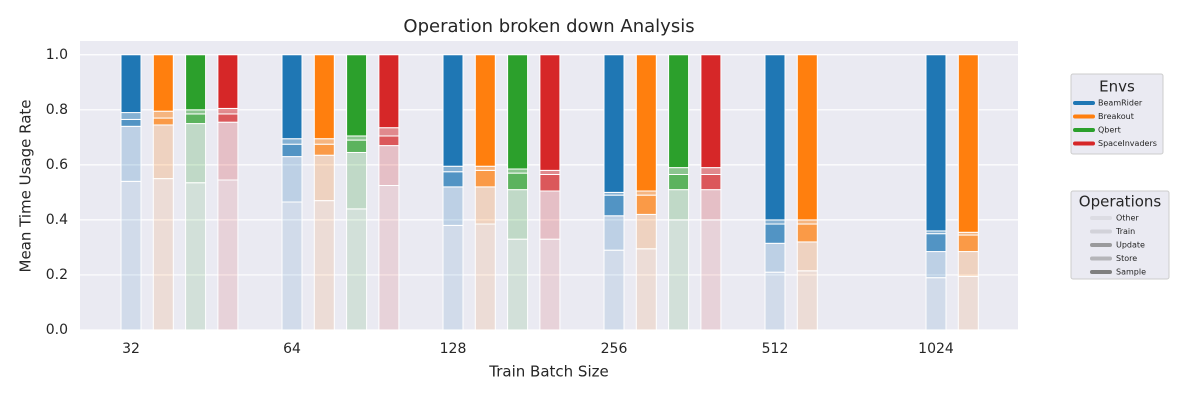  I want to click on legend-label: Other, so click(1127, 218).